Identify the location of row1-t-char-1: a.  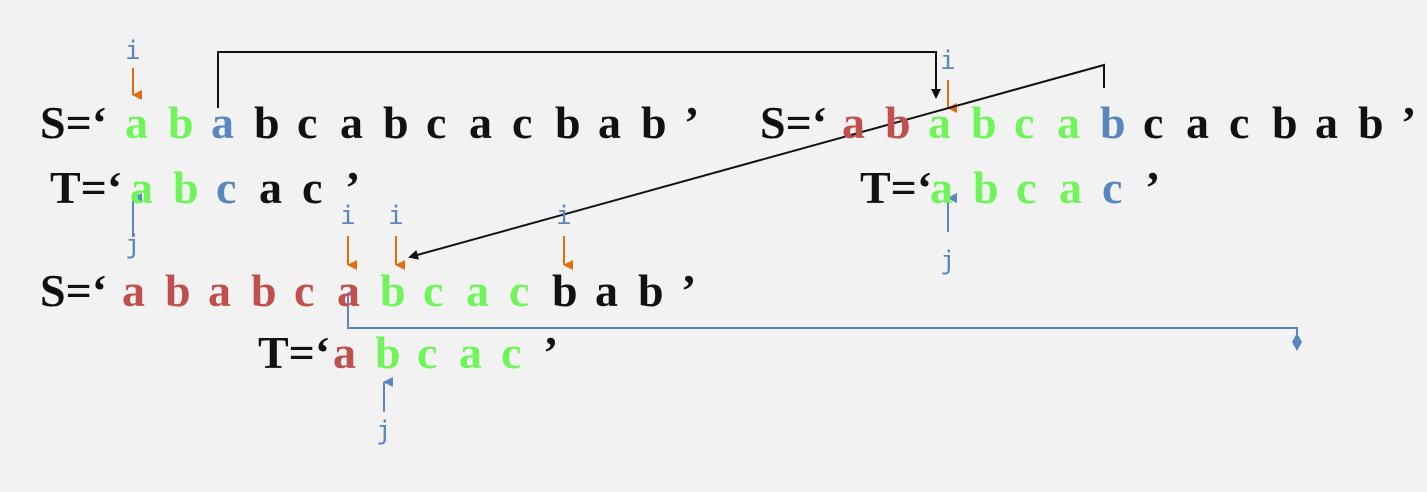
(141, 187).